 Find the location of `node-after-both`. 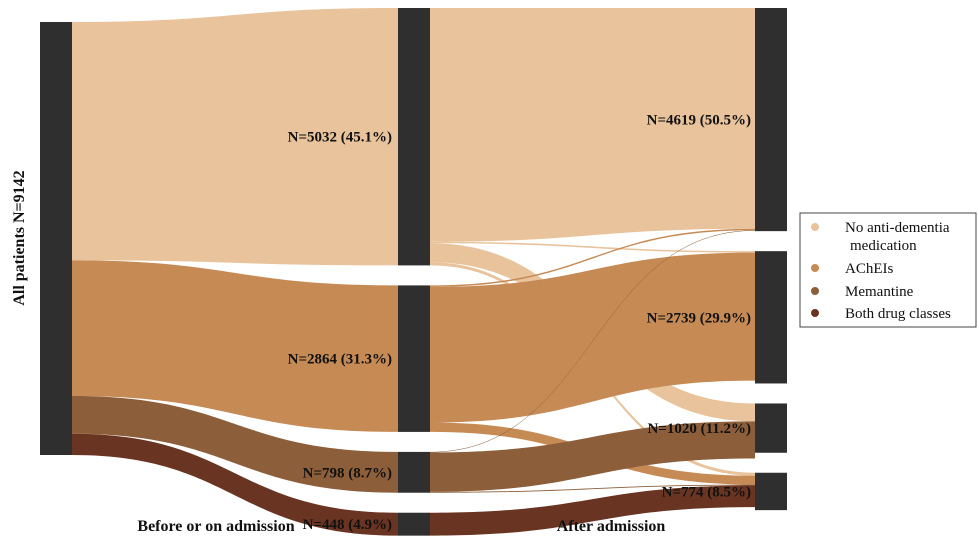

node-after-both is located at coordinates (771, 491).